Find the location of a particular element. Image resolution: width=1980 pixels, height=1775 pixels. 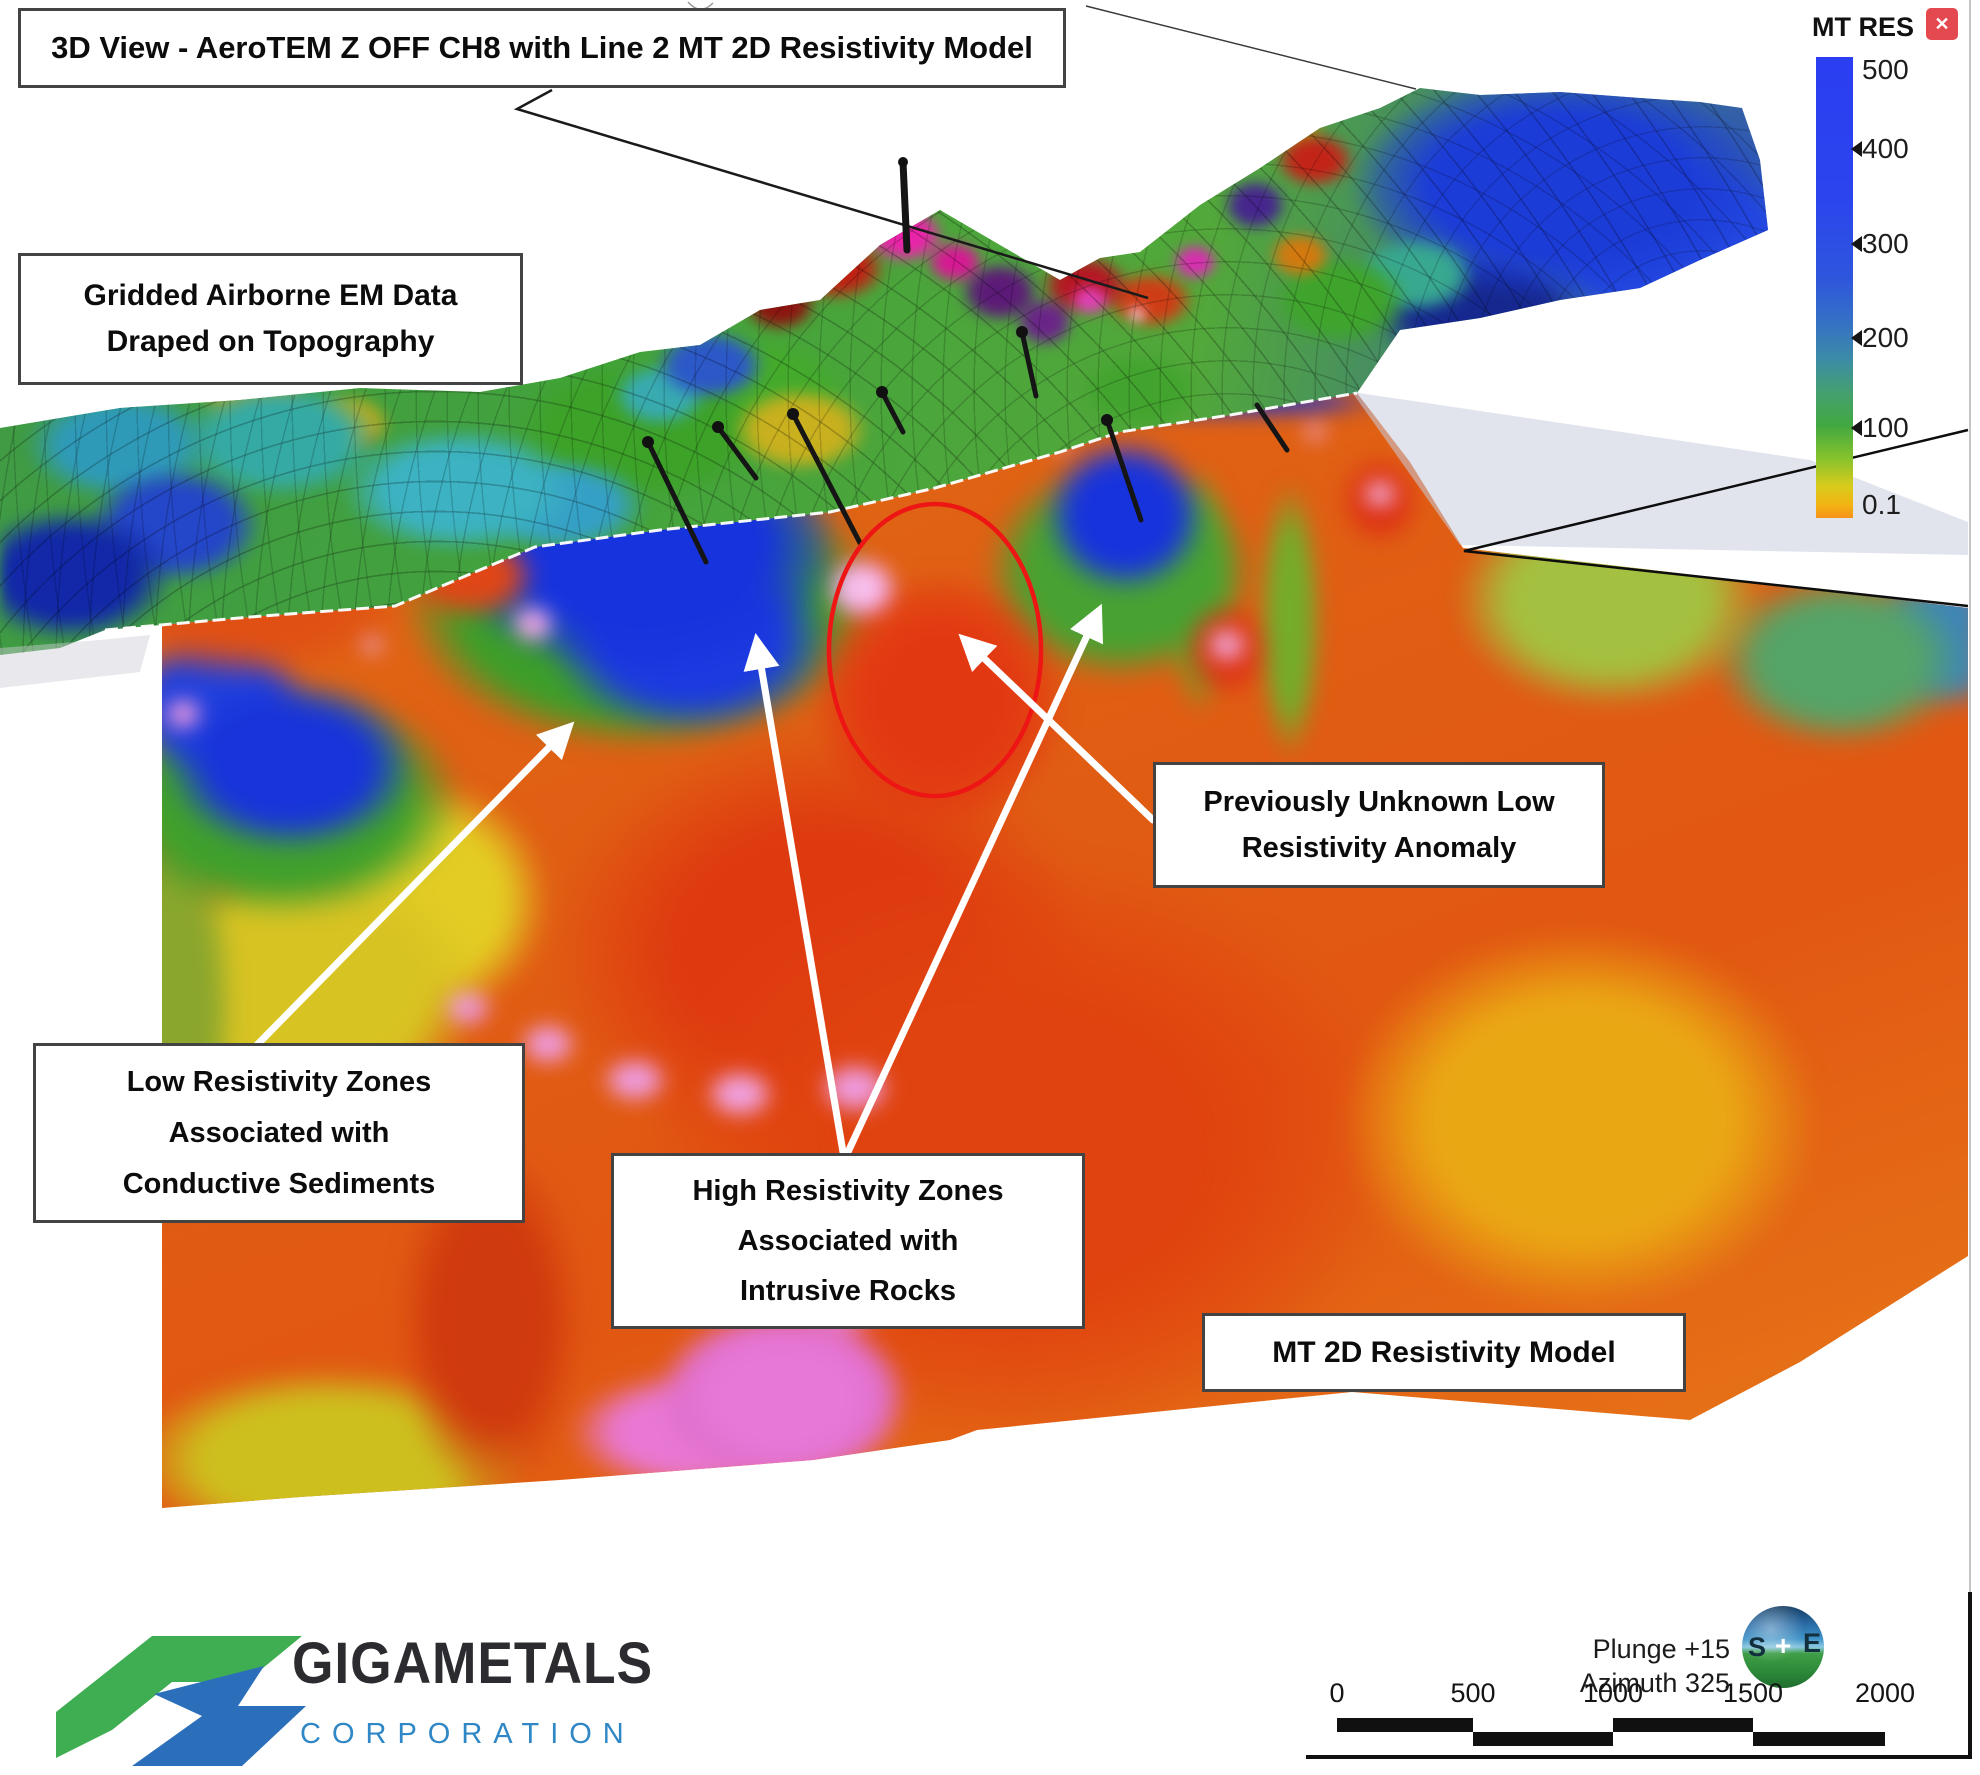

label-line: Previously Unknown Low is located at coordinates (1379, 802).